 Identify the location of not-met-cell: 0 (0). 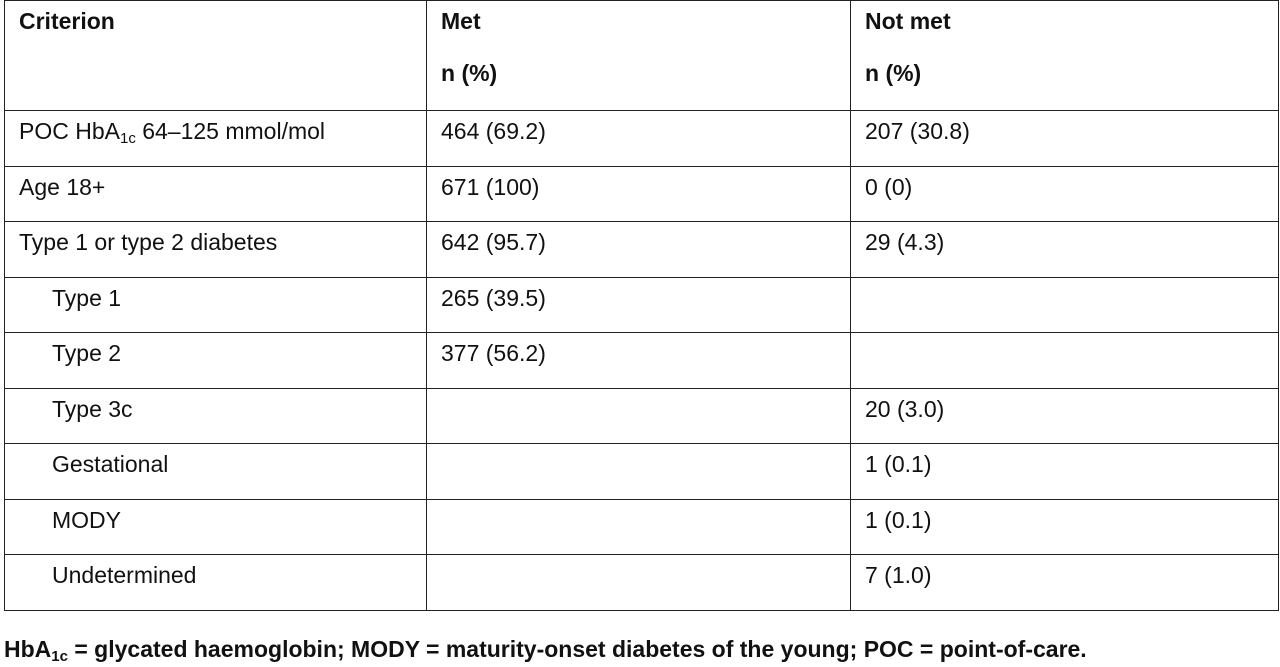
(1064, 193).